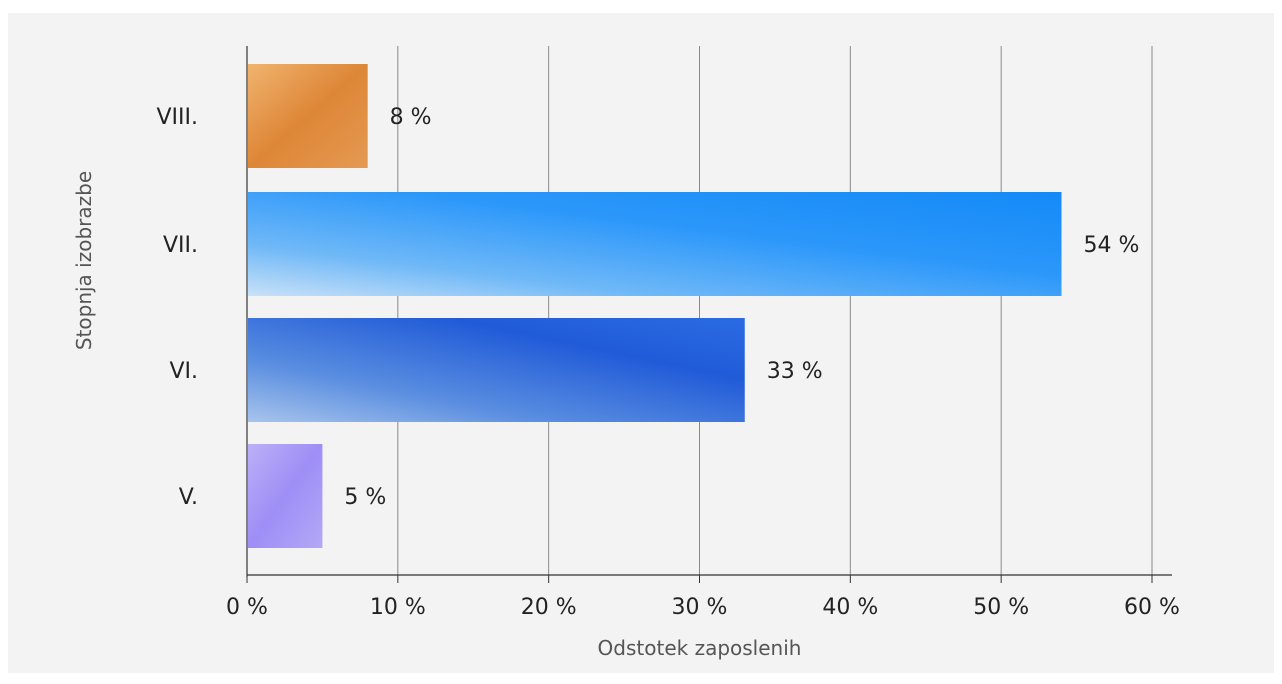  Describe the element at coordinates (795, 371) in the screenshot. I see `data-label-vi: 33 %` at that location.